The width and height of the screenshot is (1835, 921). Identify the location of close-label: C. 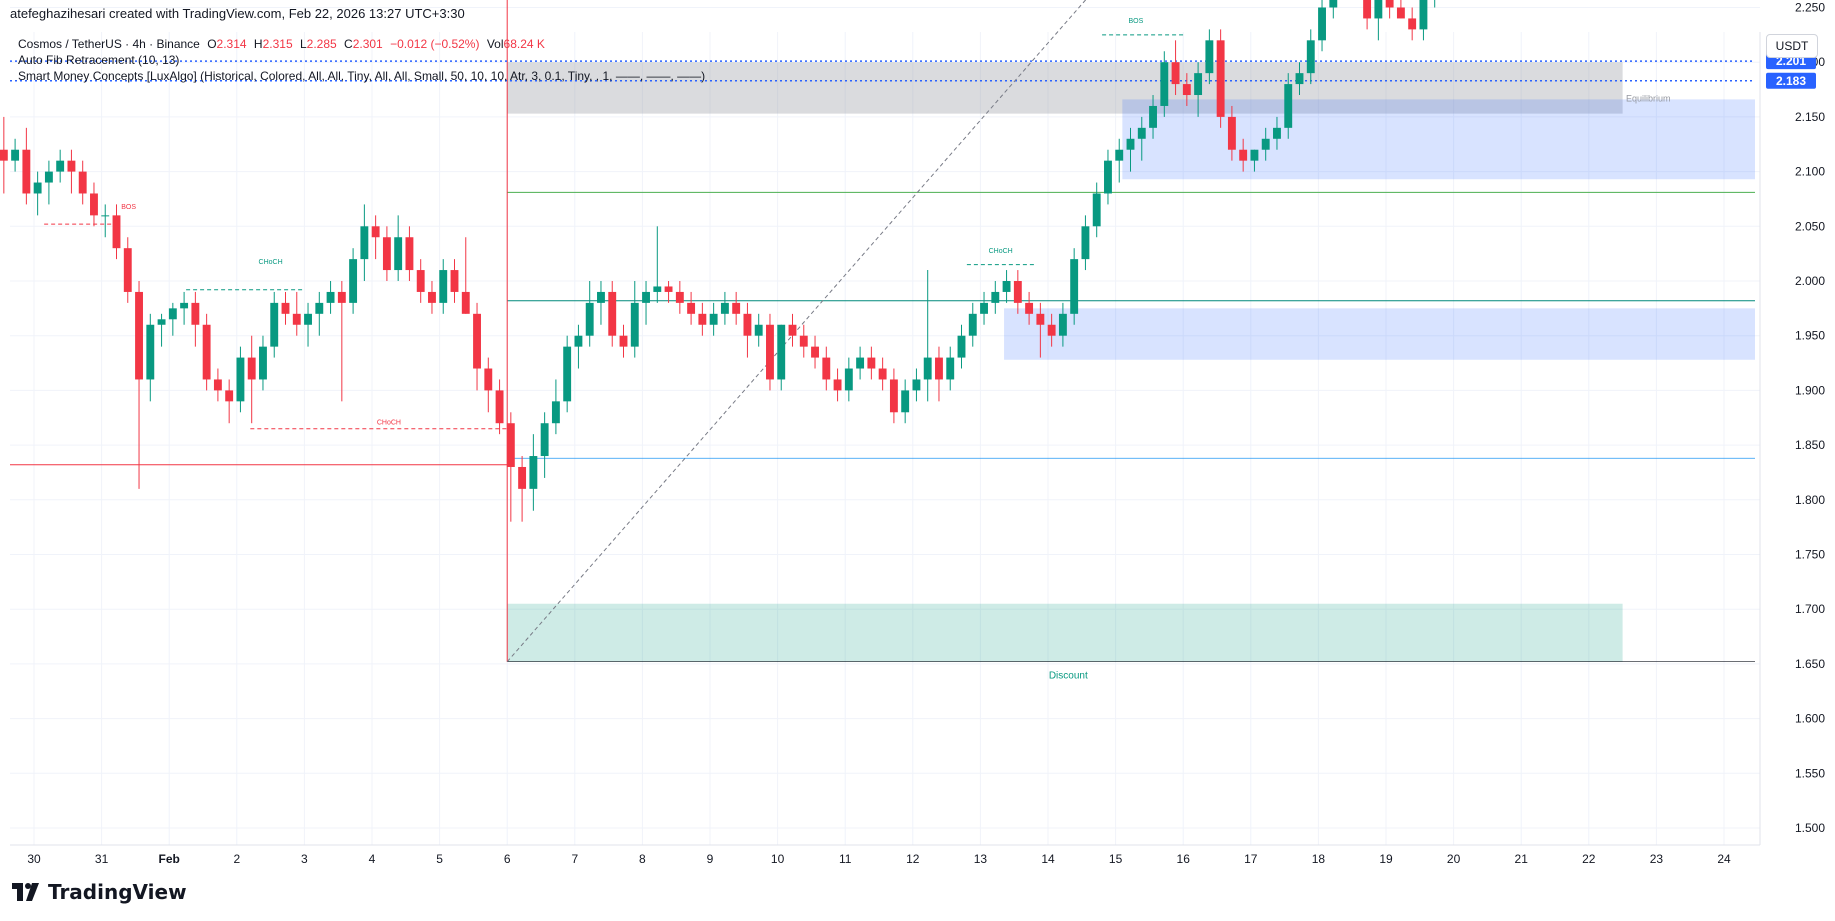
(348, 44).